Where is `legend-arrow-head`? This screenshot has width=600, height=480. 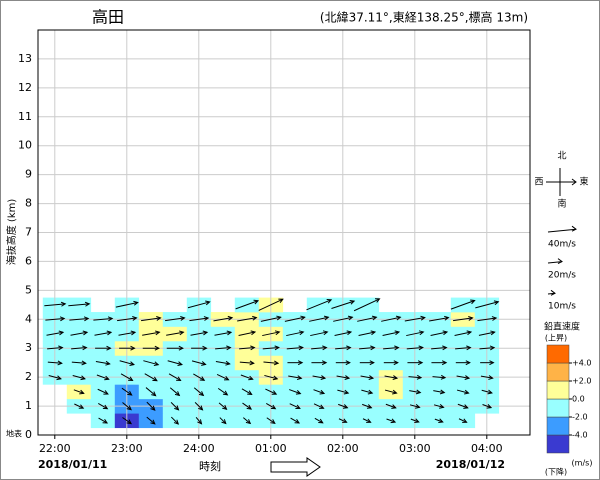 legend-arrow-head is located at coordinates (574, 228).